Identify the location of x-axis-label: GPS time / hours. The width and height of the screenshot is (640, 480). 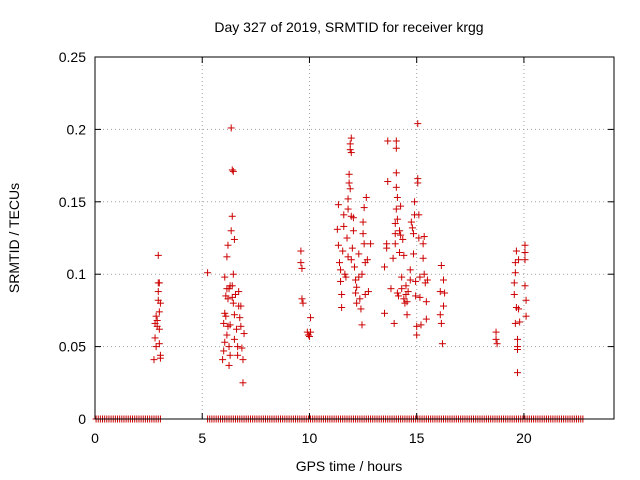
(349, 466).